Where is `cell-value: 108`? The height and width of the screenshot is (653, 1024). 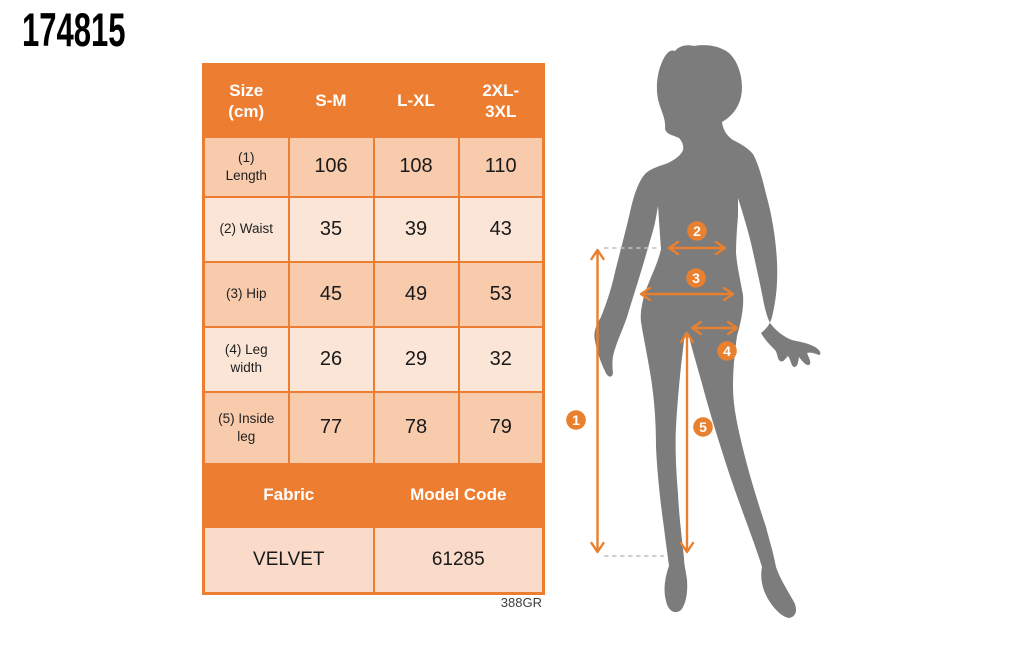 cell-value: 108 is located at coordinates (416, 166).